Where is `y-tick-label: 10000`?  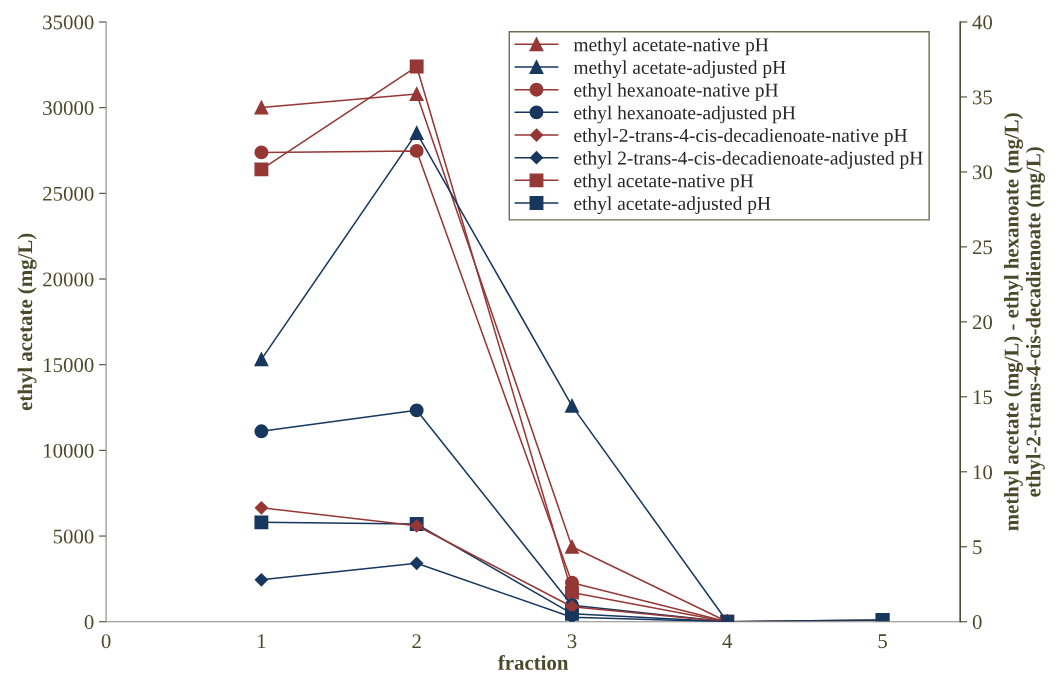 y-tick-label: 10000 is located at coordinates (69, 450).